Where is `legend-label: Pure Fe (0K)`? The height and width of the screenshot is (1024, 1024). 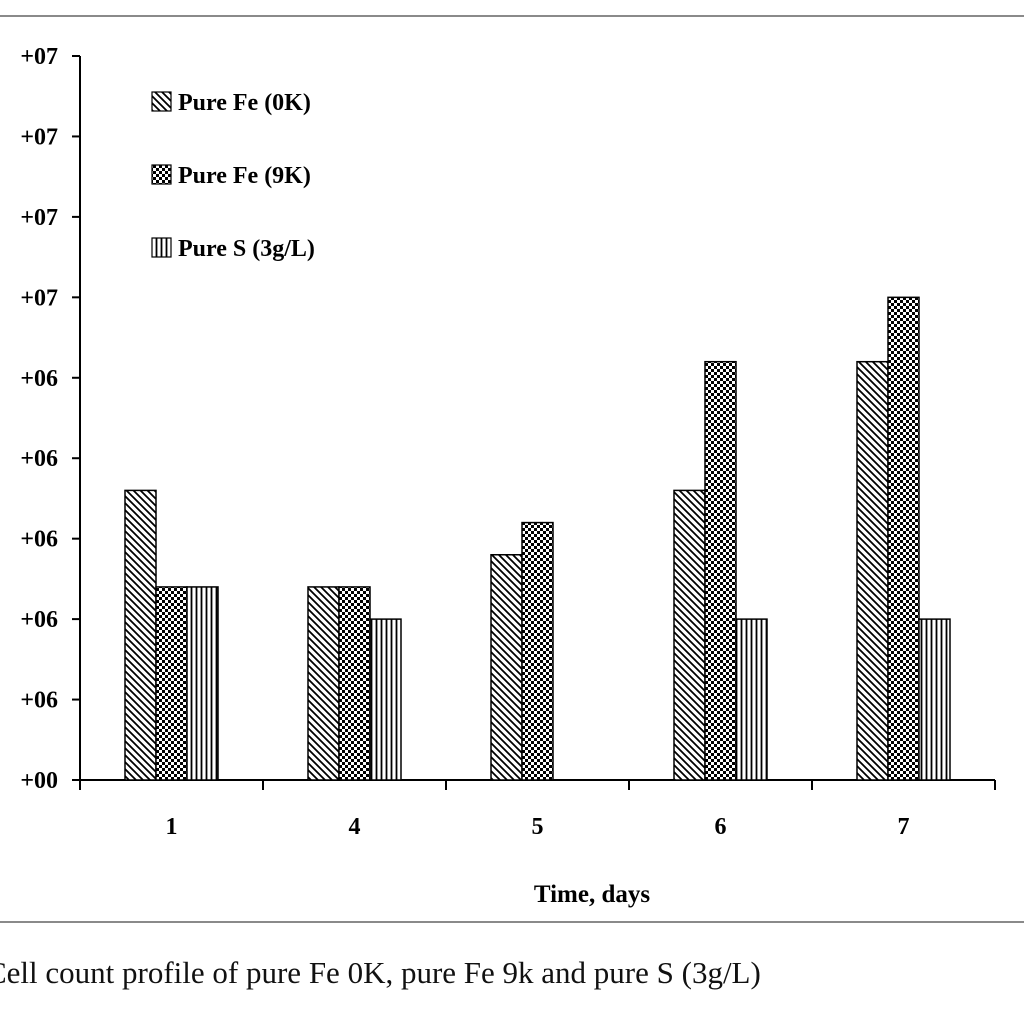
legend-label: Pure Fe (0K) is located at coordinates (244, 103).